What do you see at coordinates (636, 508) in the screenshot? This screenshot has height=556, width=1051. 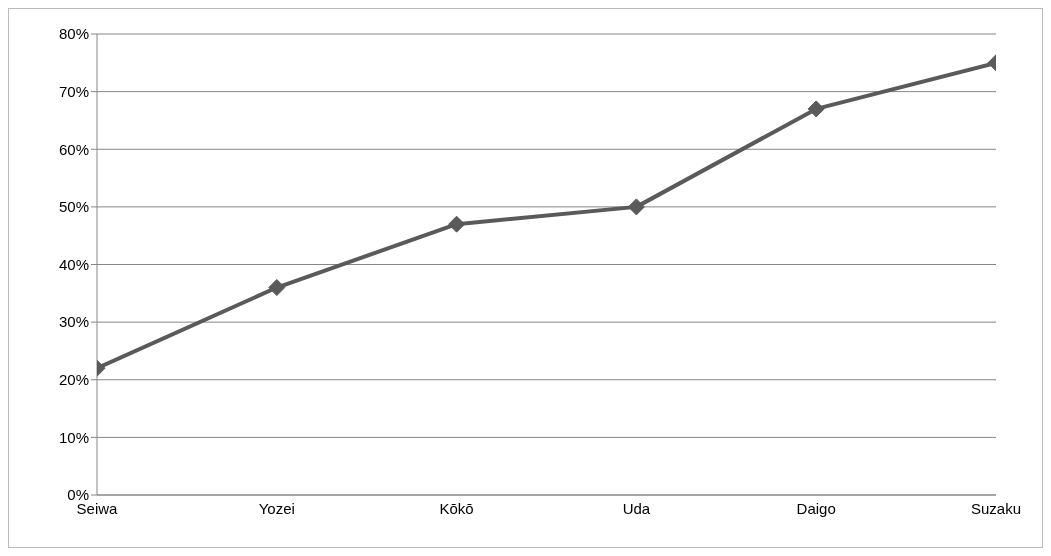 I see `x-tick-label: Uda` at bounding box center [636, 508].